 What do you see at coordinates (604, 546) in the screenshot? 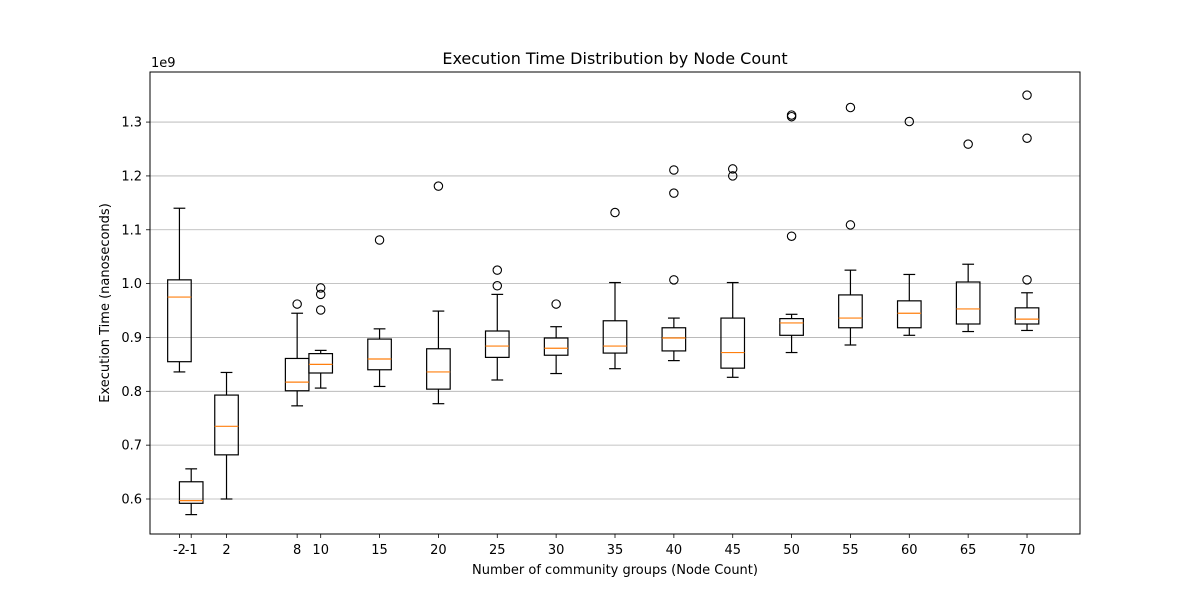
I see `x-axis: -2-1 2 8 10 15 20 25 30 35 40 45 50 55 60 65 70` at bounding box center [604, 546].